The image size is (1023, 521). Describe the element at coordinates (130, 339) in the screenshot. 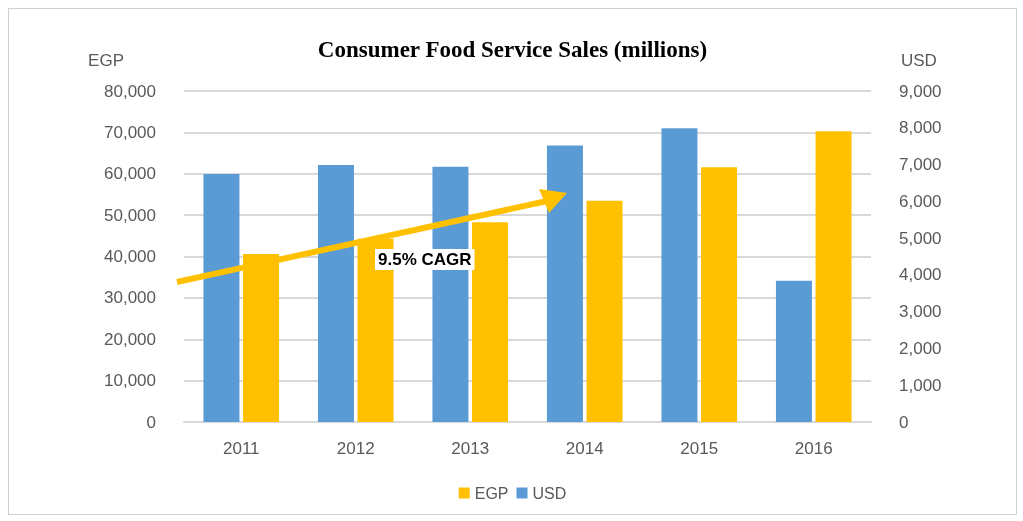

I see `y-tick-label: 20,000` at that location.